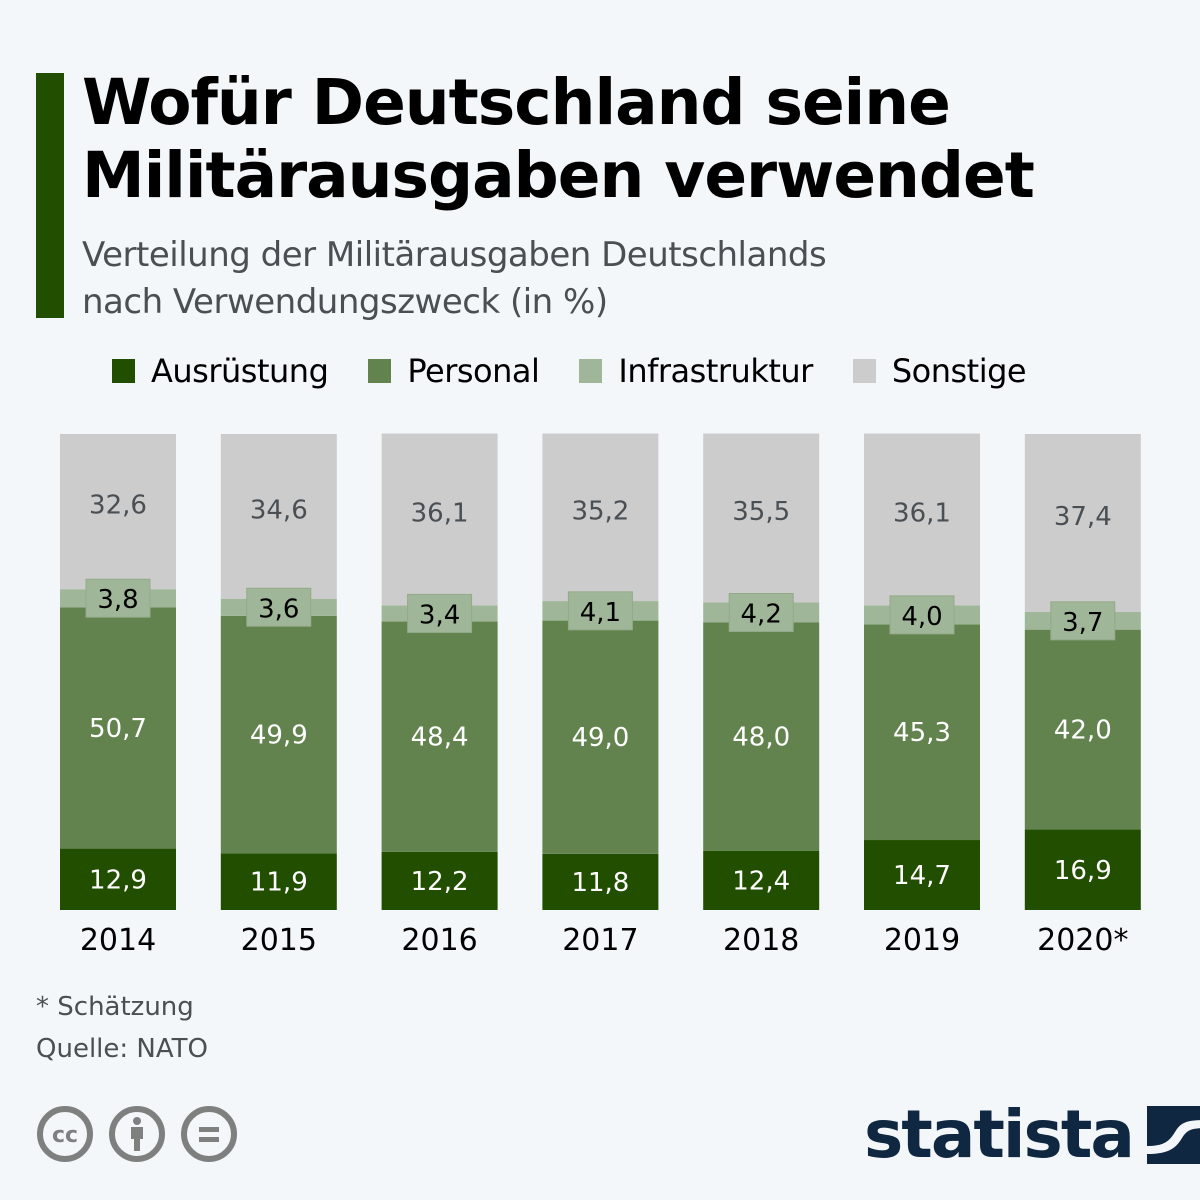 This screenshot has height=1200, width=1200. I want to click on data-label-ausruestung: 16,9, so click(1083, 871).